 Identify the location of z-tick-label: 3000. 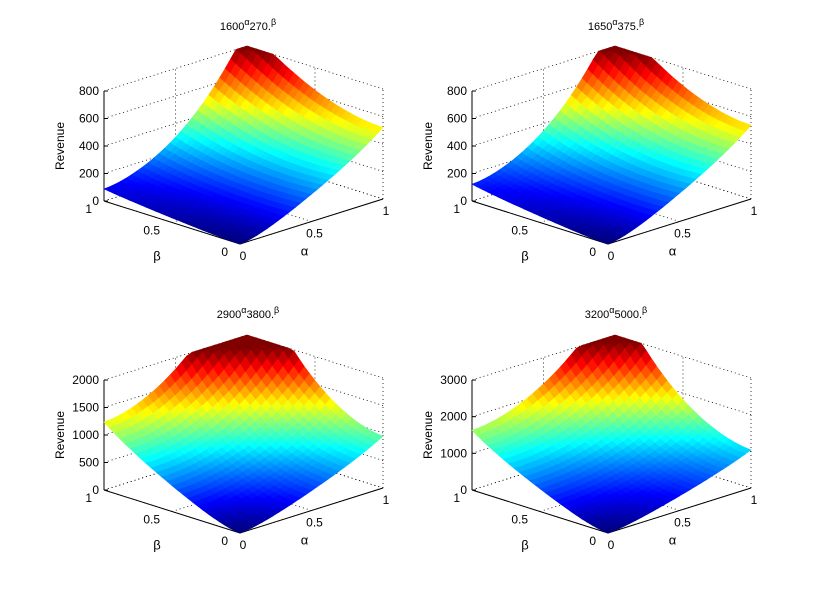
(453, 380).